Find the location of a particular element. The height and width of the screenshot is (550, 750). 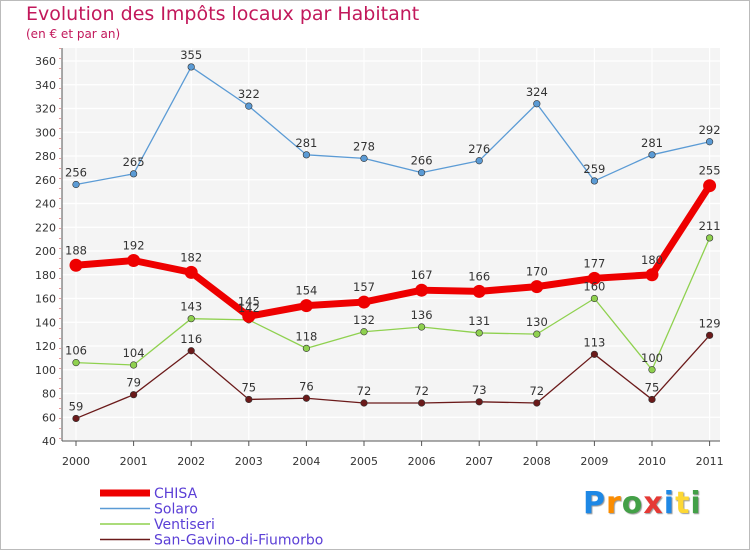

data-label: 75 is located at coordinates (248, 387).